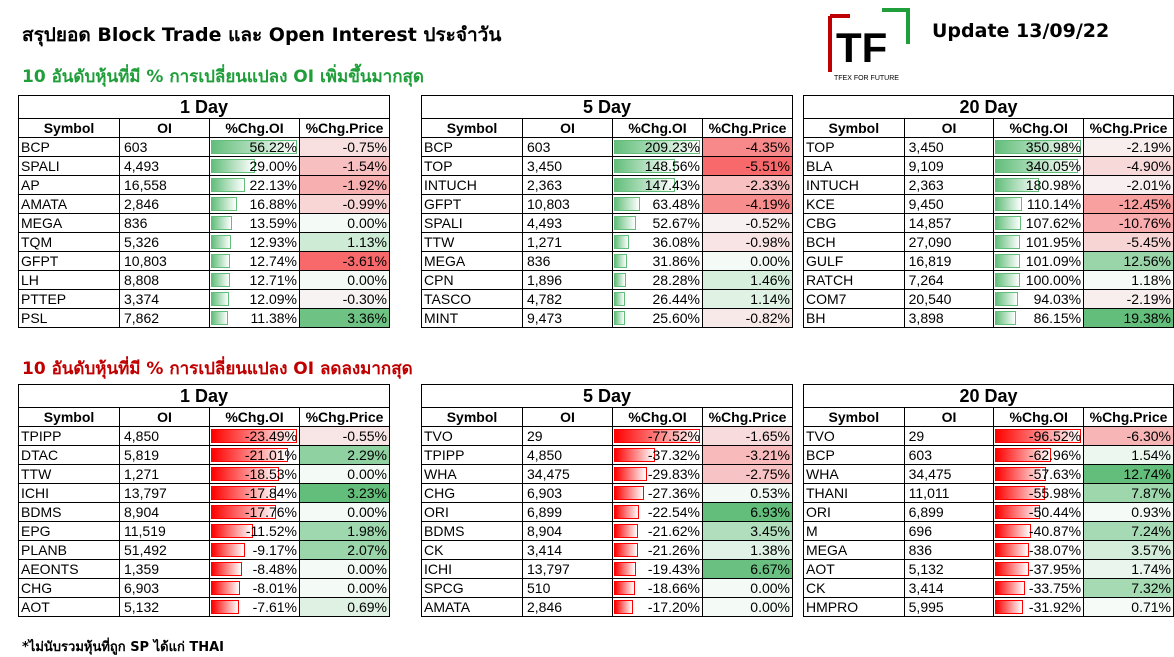 This screenshot has width=1174, height=657. What do you see at coordinates (164, 185) in the screenshot?
I see `oi-cell: 16,558` at bounding box center [164, 185].